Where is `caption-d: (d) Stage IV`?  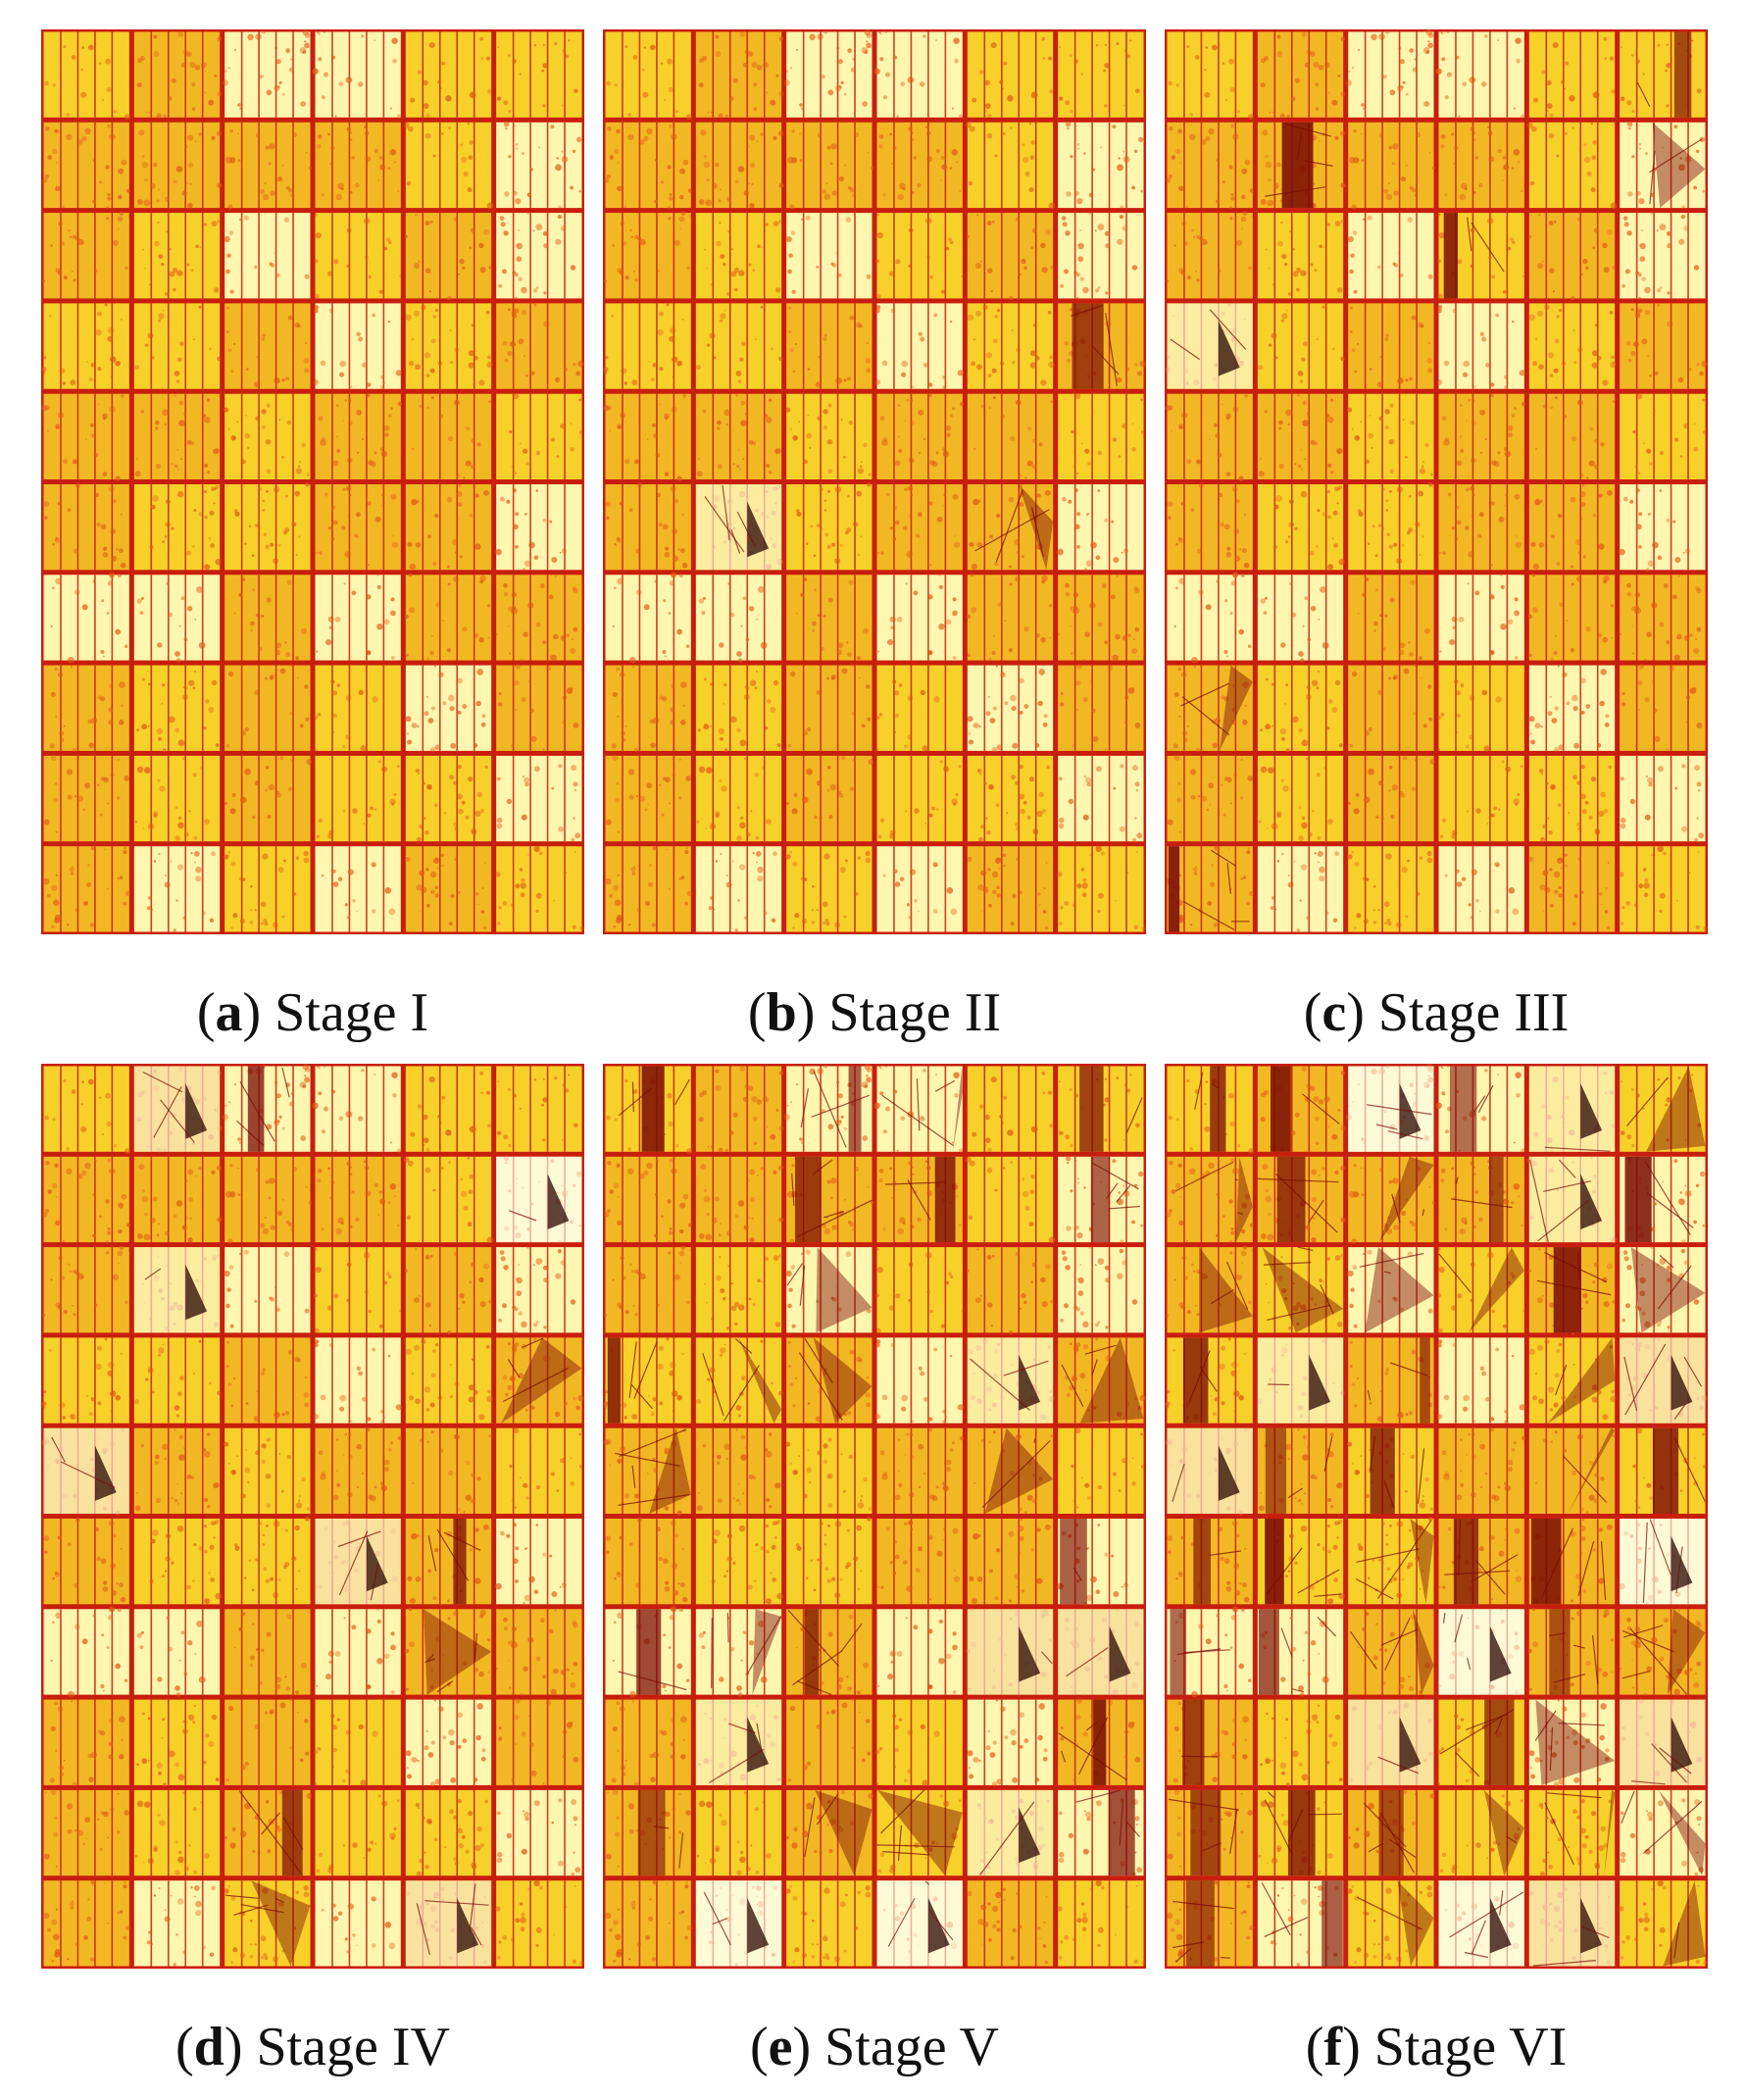 caption-d: (d) Stage IV is located at coordinates (312, 2047).